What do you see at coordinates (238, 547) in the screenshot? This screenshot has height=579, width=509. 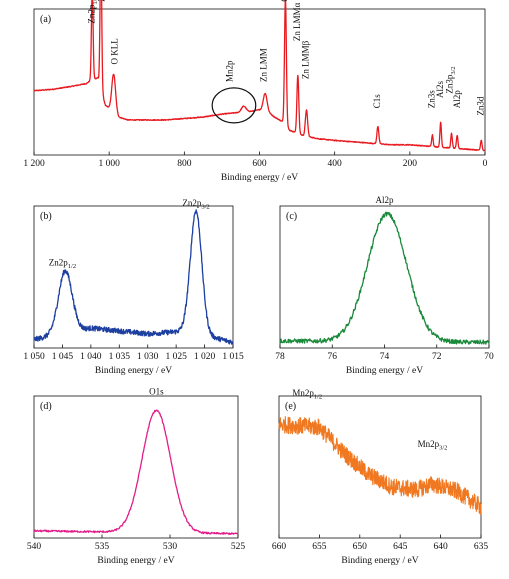 I see `x-tick-label: 525` at bounding box center [238, 547].